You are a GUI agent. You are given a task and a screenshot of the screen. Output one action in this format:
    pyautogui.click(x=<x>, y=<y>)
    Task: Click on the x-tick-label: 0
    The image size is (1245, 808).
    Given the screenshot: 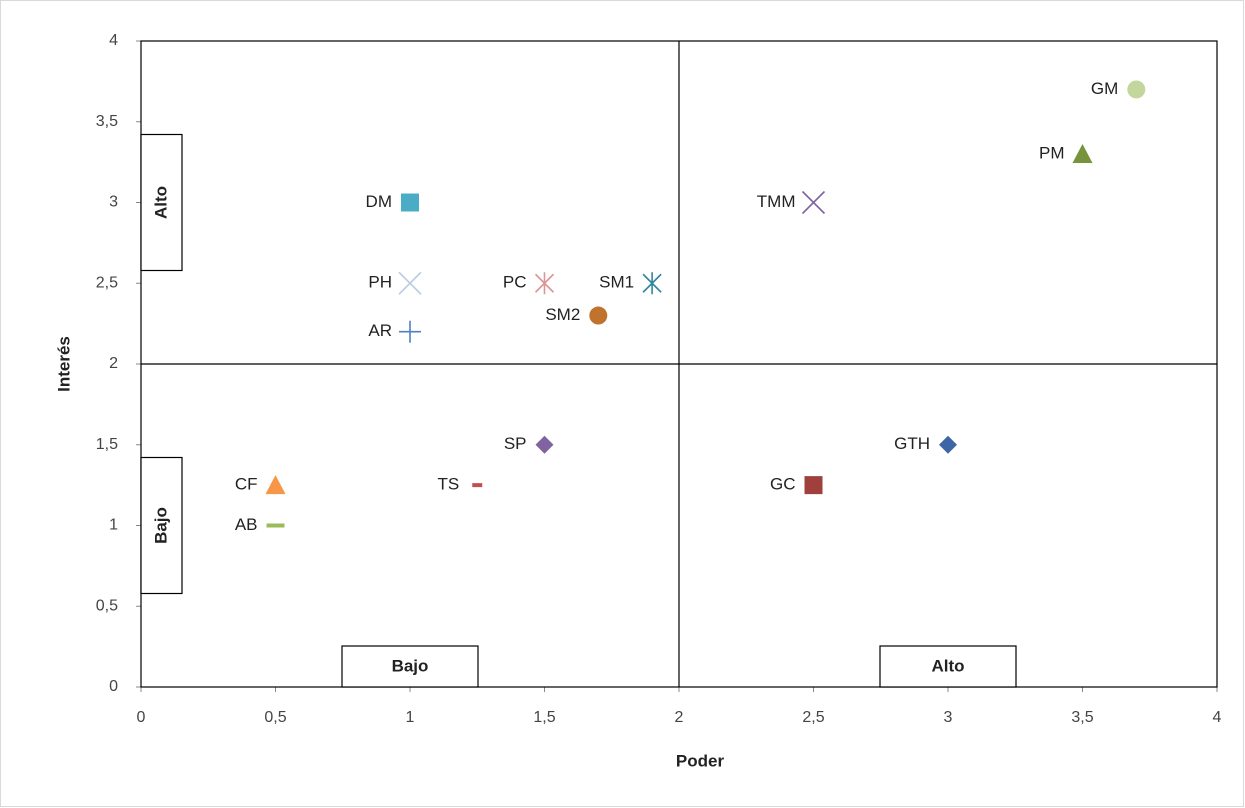 What is the action you would take?
    pyautogui.click(x=141, y=717)
    